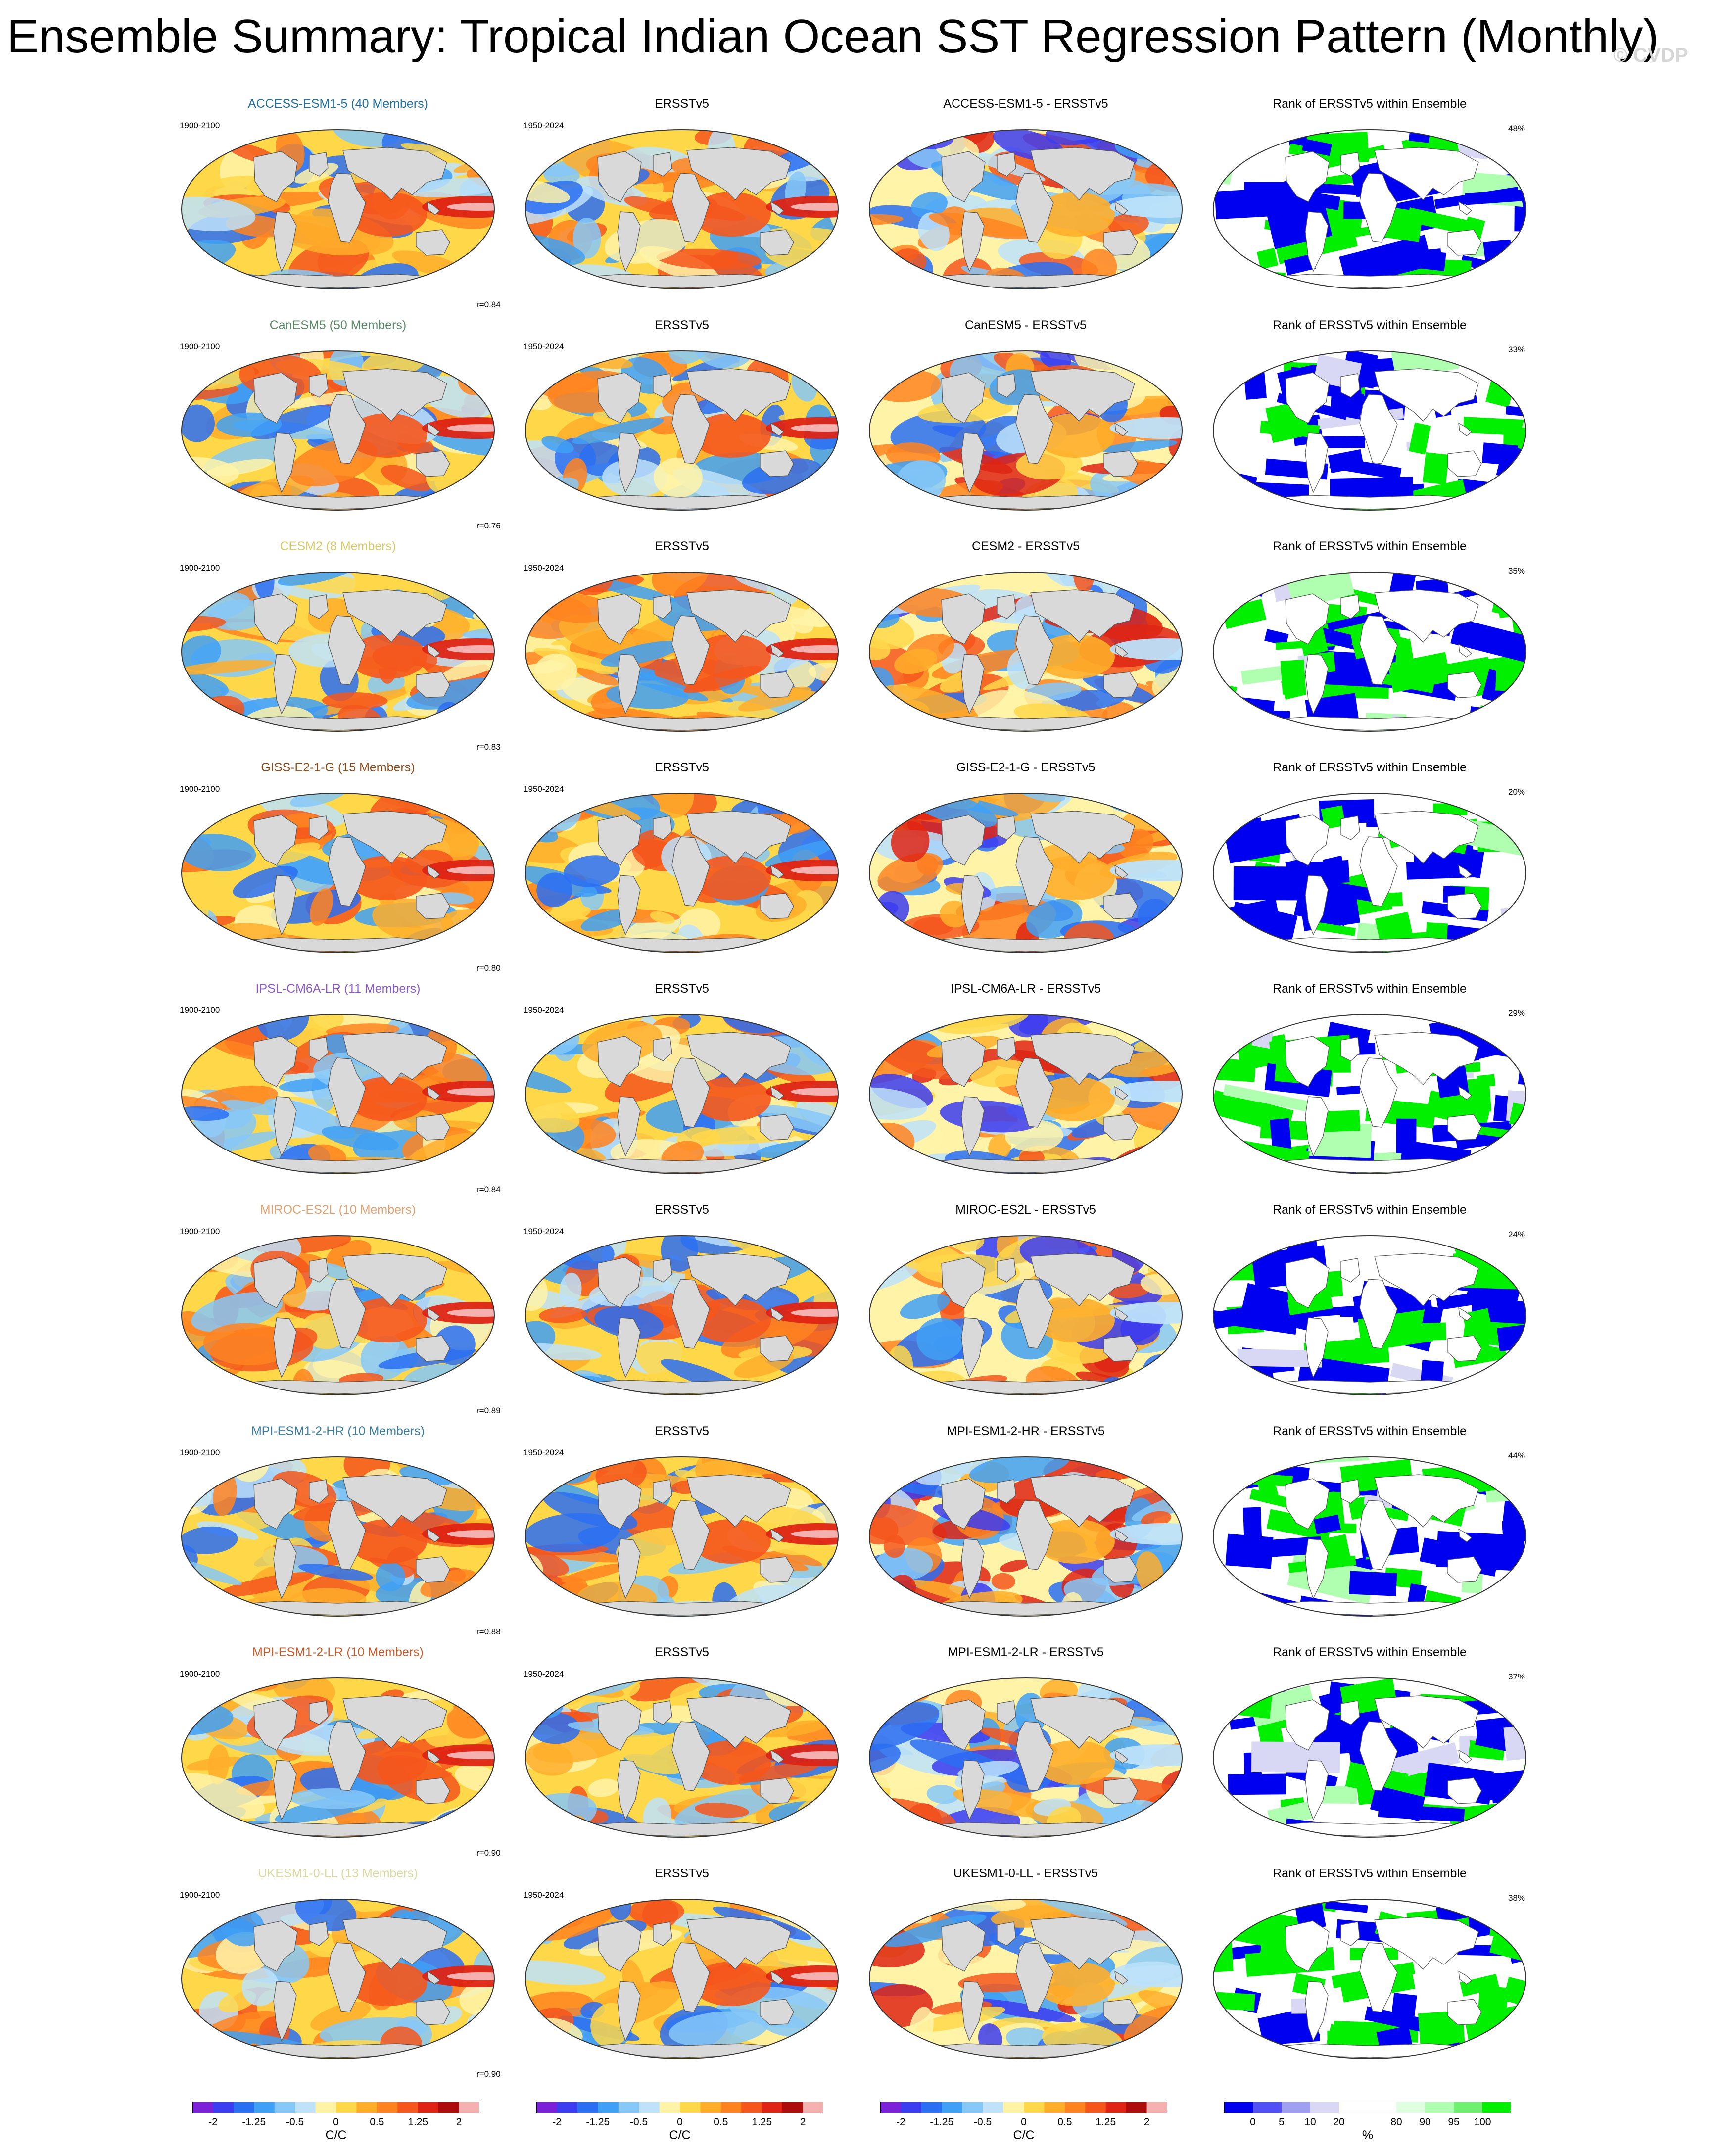  I want to click on rank-percent: 29%, so click(1516, 1013).